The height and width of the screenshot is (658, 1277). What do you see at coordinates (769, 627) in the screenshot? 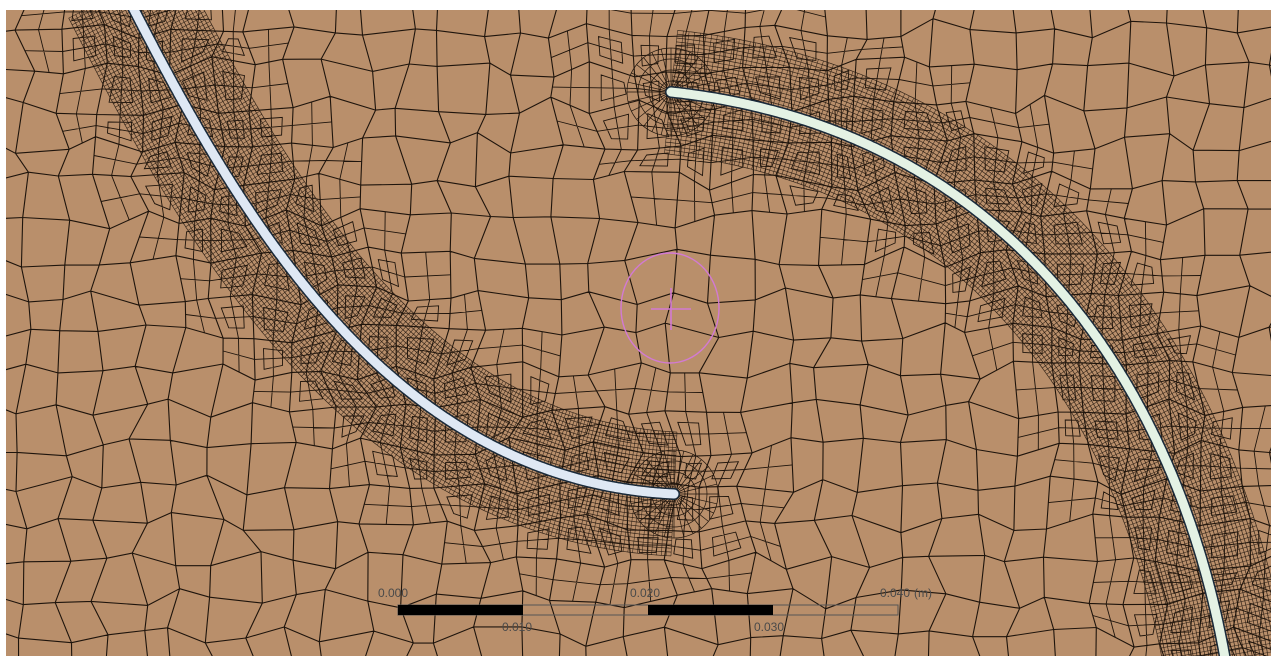
I see `scale-tick-label-3: 0.030` at bounding box center [769, 627].